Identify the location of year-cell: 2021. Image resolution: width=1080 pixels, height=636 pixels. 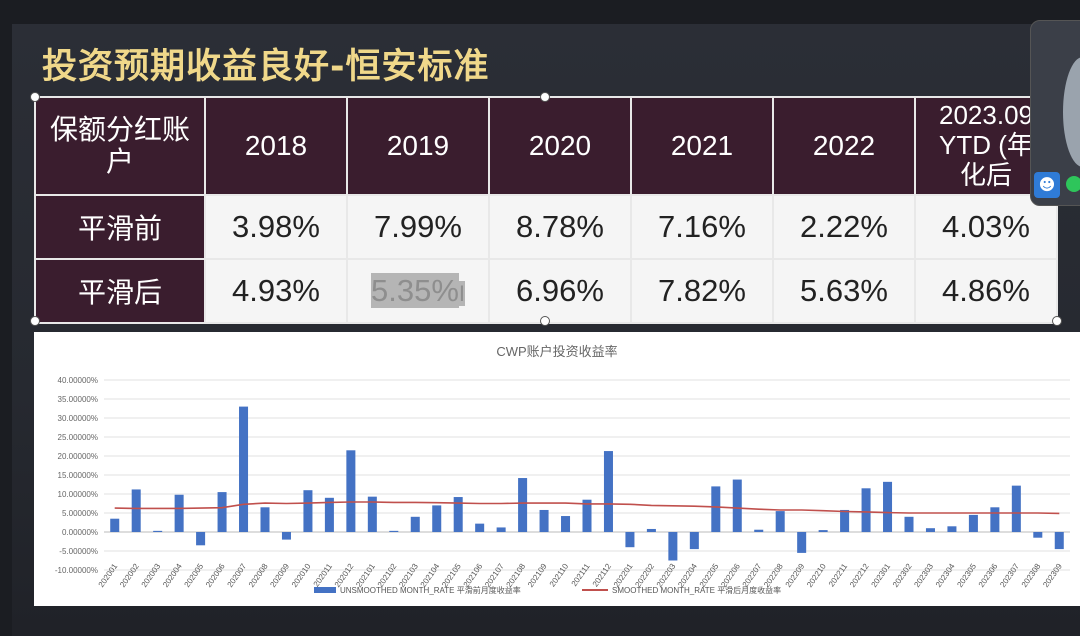
(702, 146).